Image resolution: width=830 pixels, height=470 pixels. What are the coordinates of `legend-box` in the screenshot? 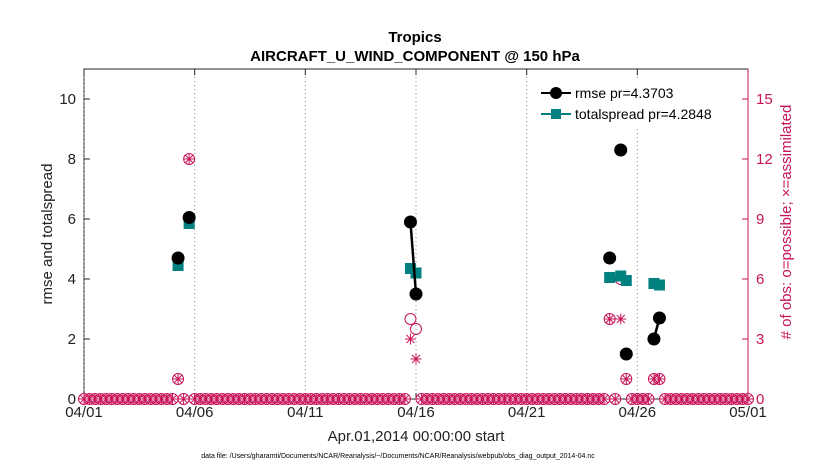 It's located at (639, 103).